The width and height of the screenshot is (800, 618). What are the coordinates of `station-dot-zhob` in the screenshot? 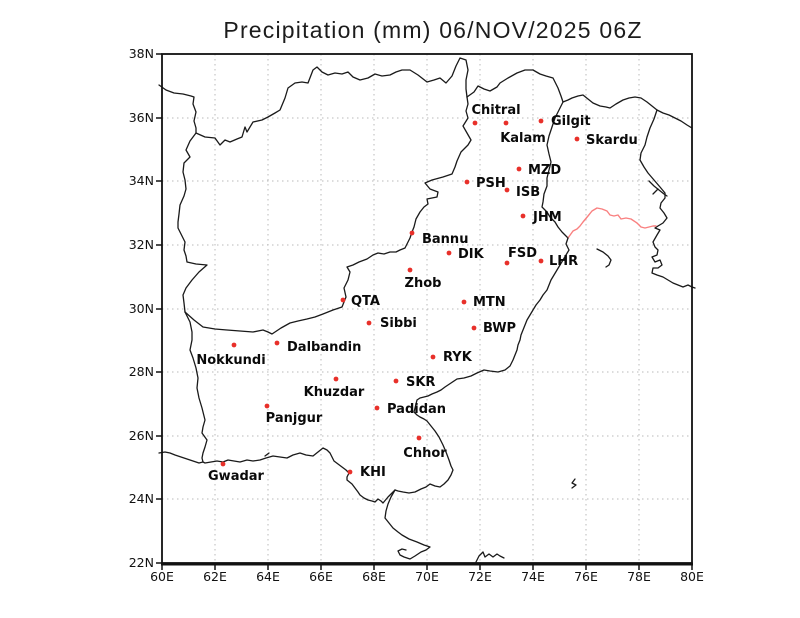 It's located at (410, 270).